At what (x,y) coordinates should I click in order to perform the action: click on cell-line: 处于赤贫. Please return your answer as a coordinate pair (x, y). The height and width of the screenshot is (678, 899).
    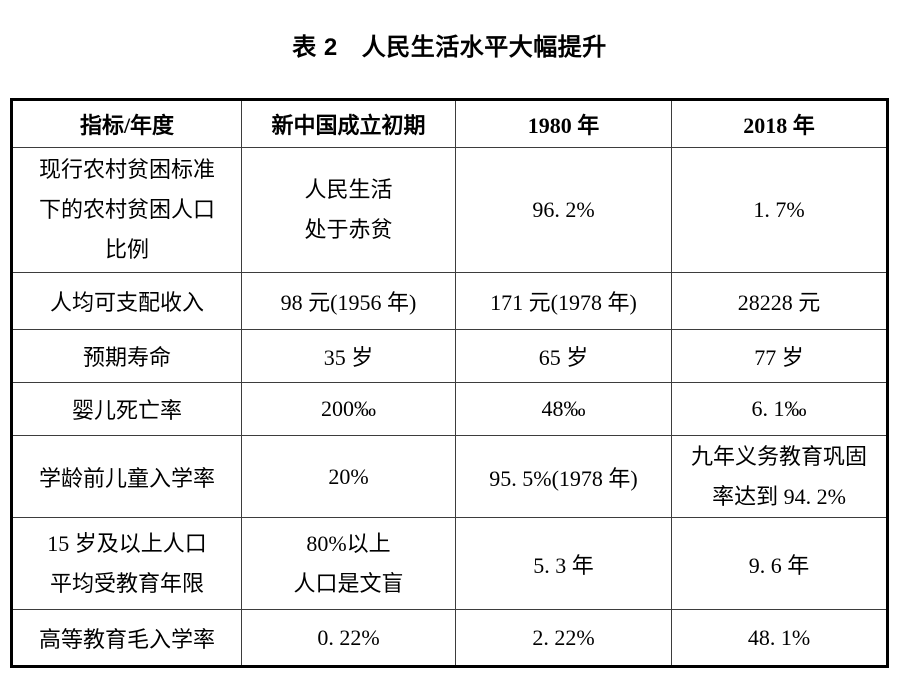
    Looking at the image, I should click on (348, 229).